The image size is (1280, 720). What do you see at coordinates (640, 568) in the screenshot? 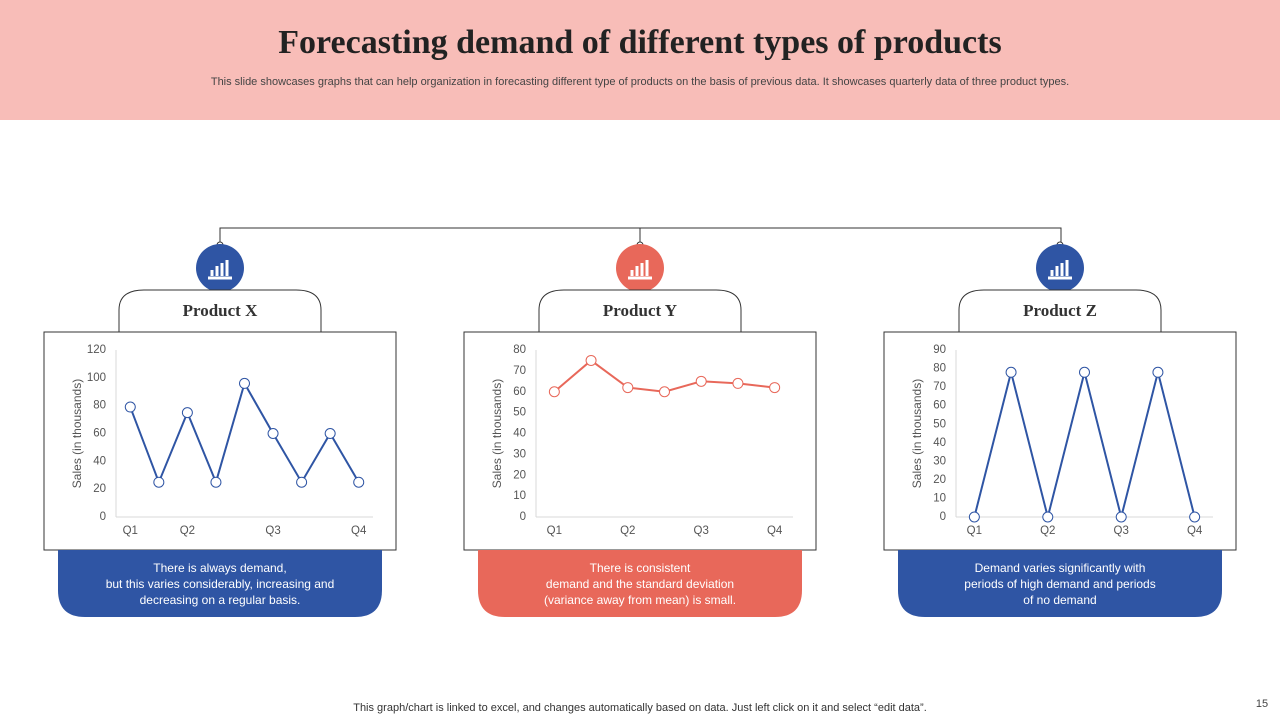
I see `description-line: There is consistent` at bounding box center [640, 568].